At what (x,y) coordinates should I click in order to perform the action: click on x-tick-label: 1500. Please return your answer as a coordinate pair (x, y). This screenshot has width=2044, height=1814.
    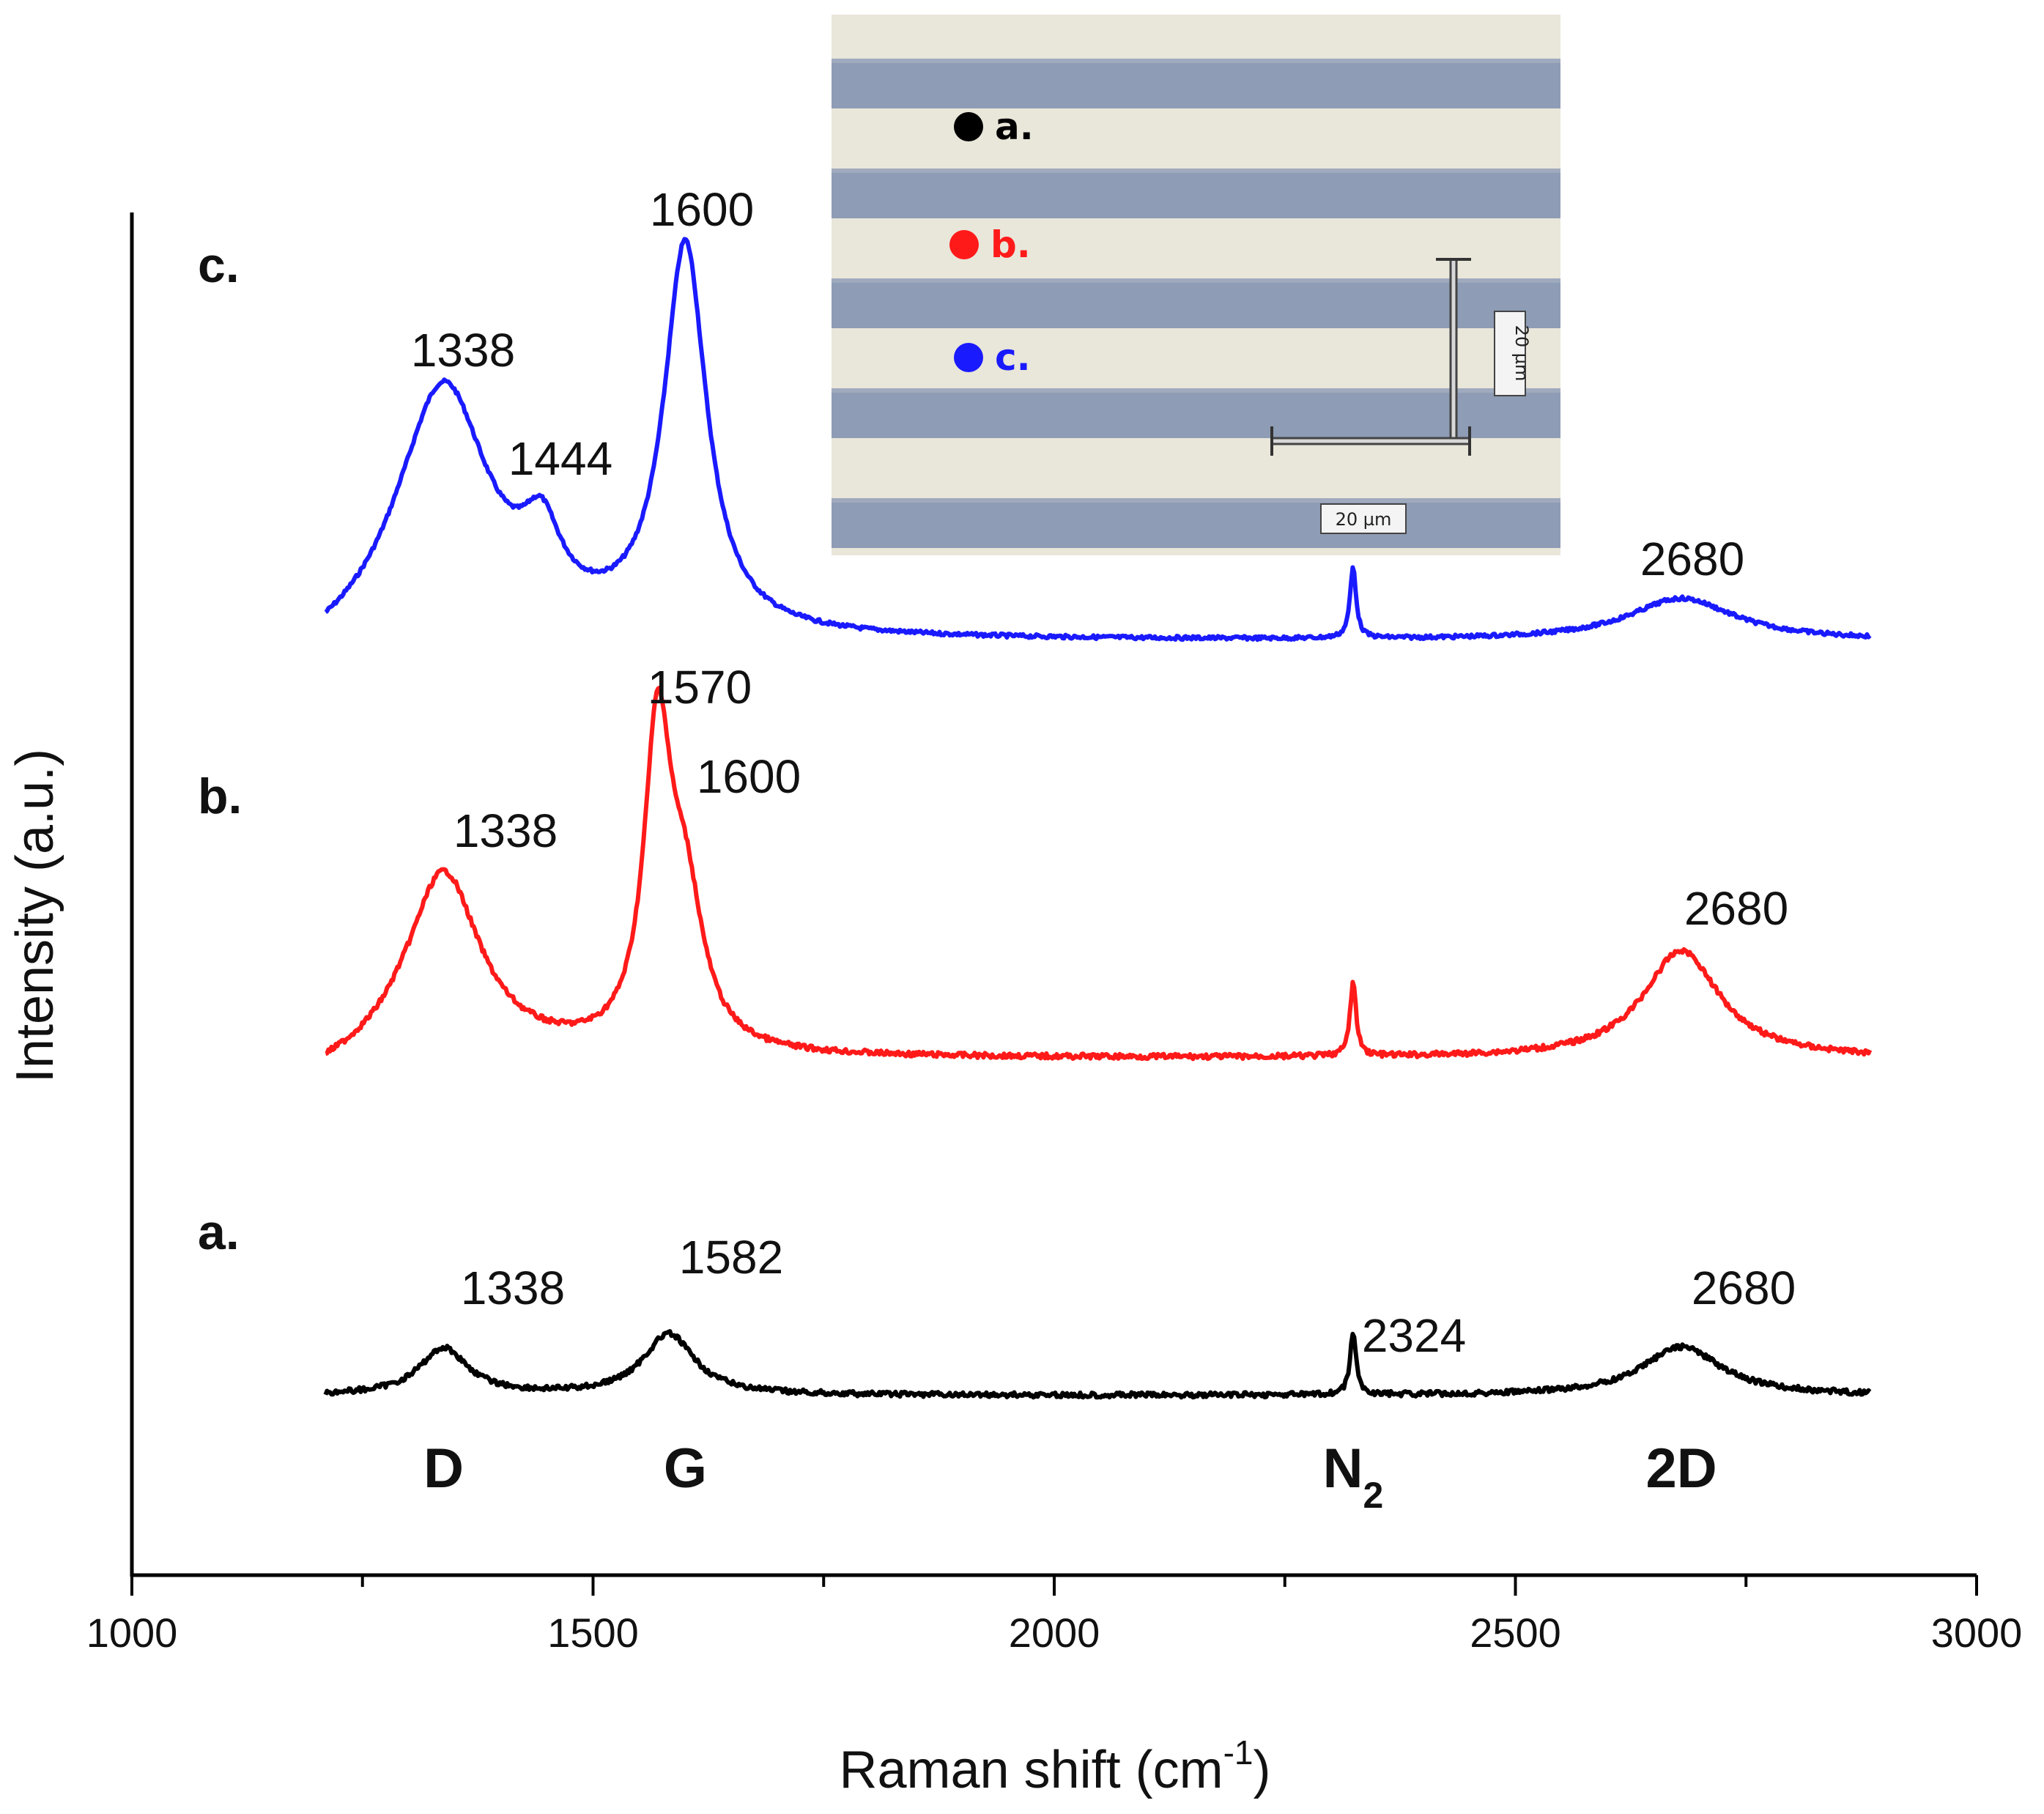
    Looking at the image, I should click on (593, 1633).